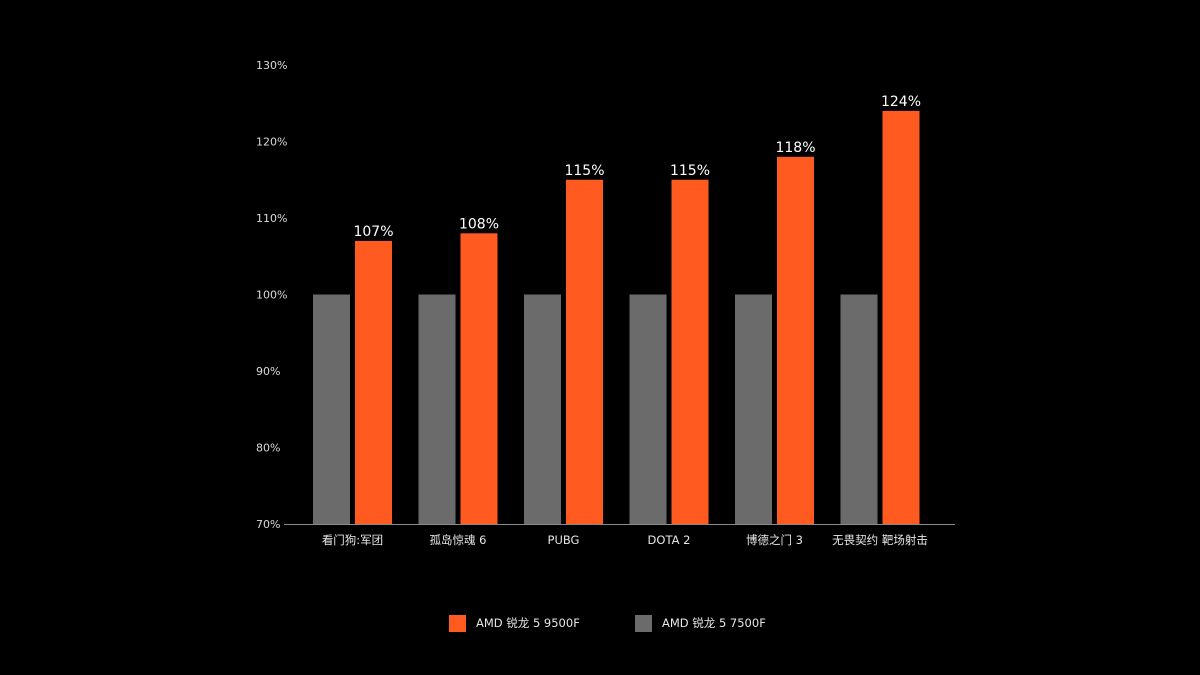 The height and width of the screenshot is (675, 1200). Describe the element at coordinates (600, 623) in the screenshot. I see `legend: AMD 锐龙 5 9500F AMD 锐龙 5 7500F` at that location.